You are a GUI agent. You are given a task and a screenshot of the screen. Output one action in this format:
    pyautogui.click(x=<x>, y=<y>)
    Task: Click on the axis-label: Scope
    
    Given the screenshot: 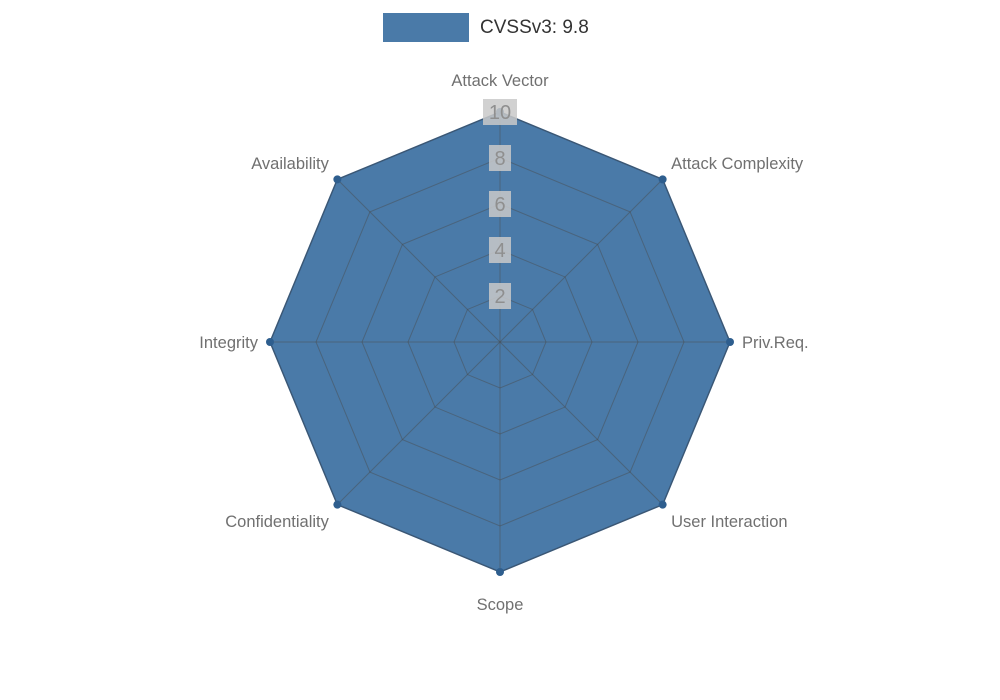 What is the action you would take?
    pyautogui.click(x=500, y=605)
    